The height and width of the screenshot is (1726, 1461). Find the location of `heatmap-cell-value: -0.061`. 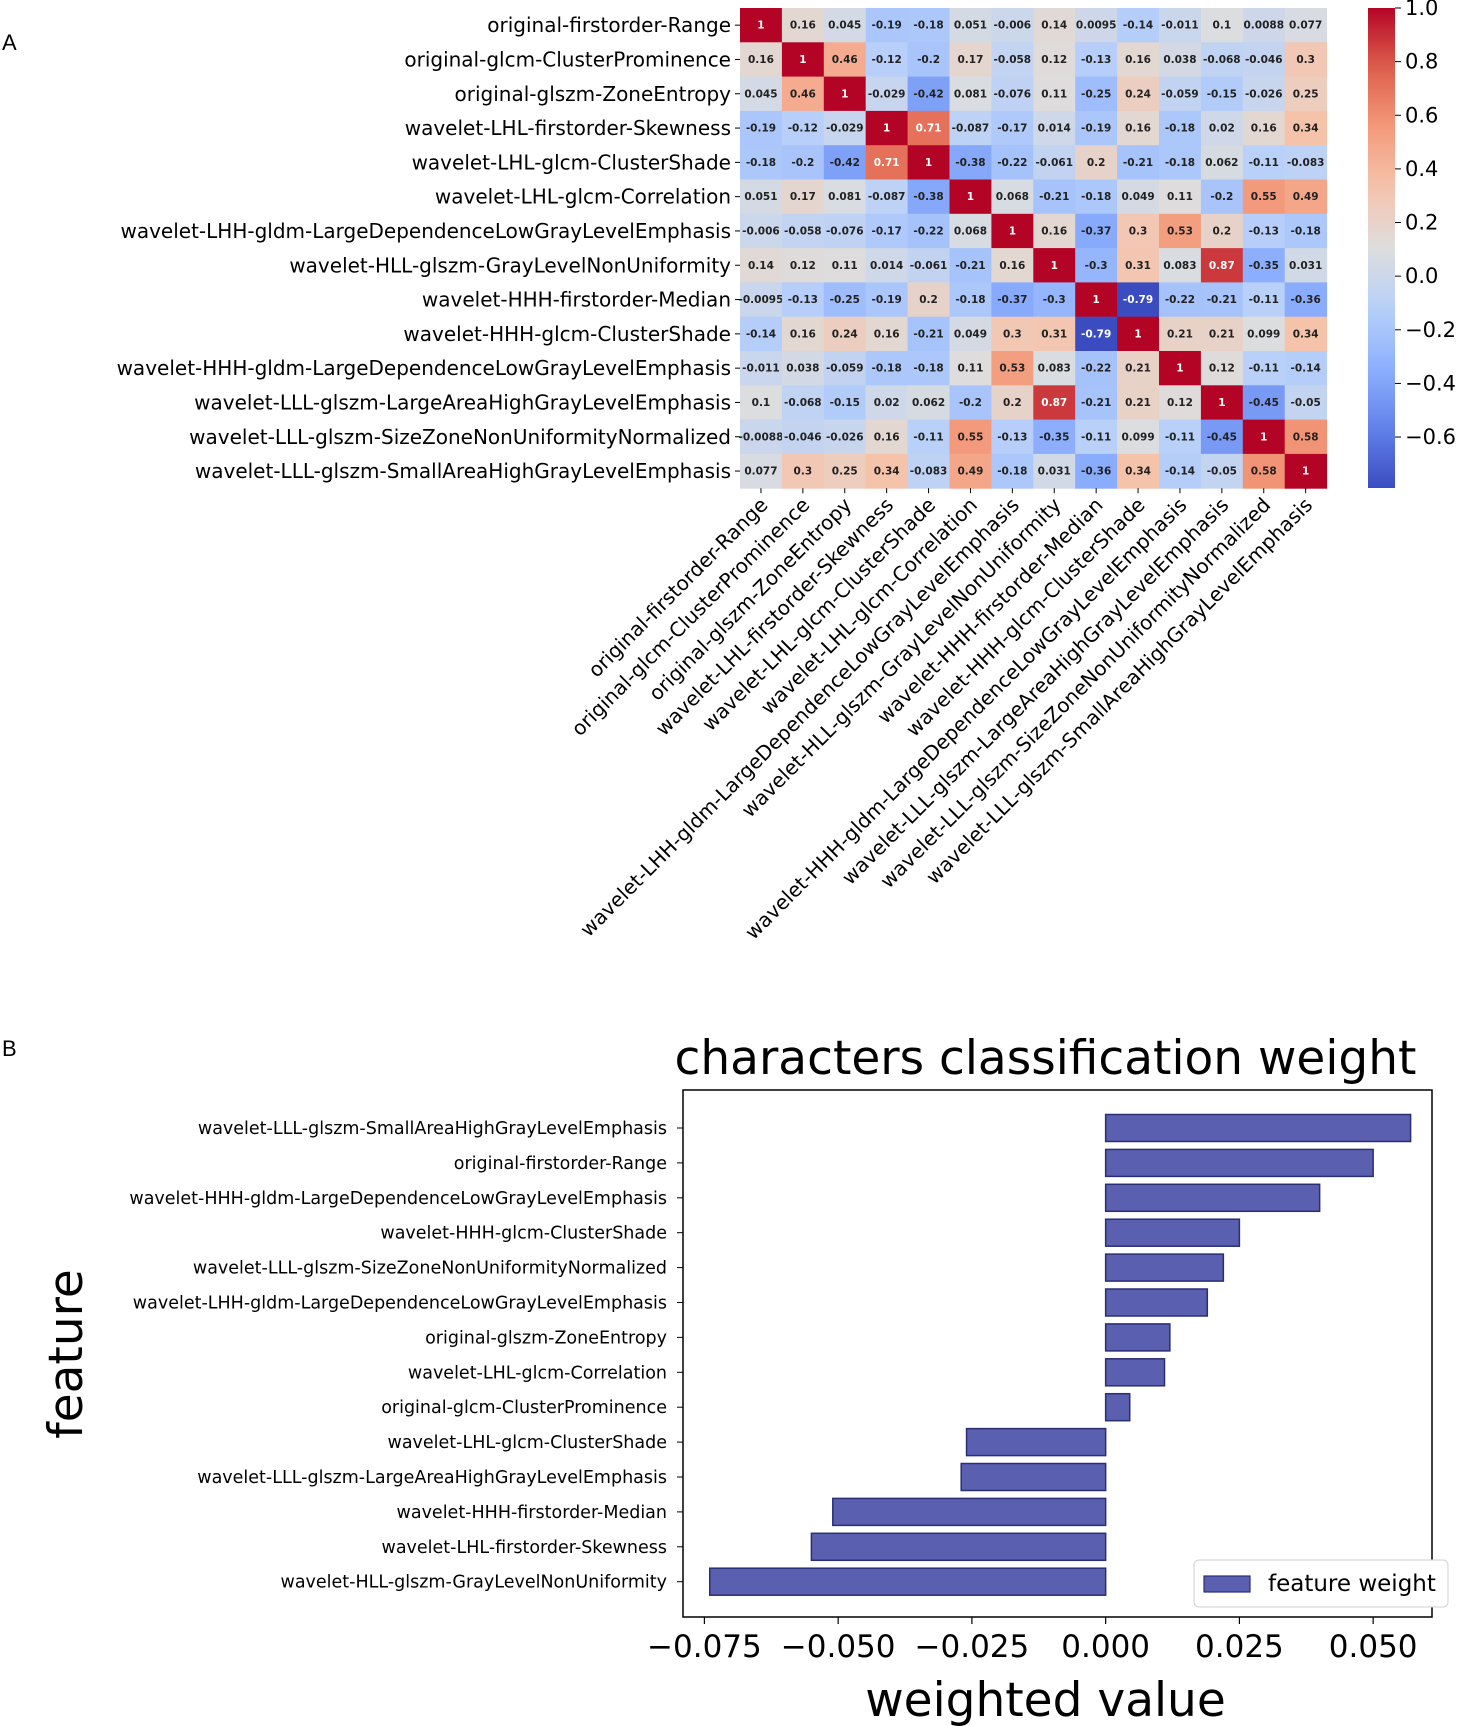

heatmap-cell-value: -0.061 is located at coordinates (929, 266).